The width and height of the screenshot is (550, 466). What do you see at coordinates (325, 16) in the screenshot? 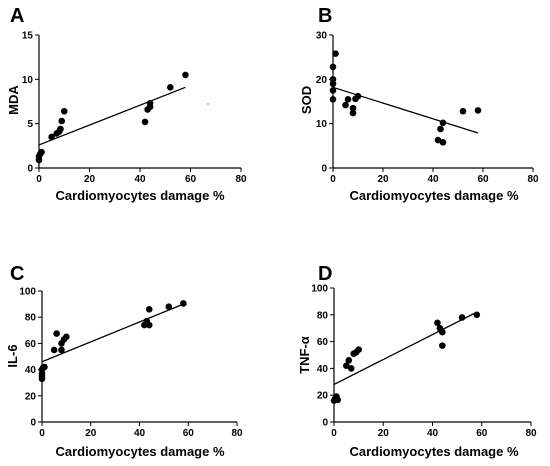
I see `panel-letter: B` at bounding box center [325, 16].